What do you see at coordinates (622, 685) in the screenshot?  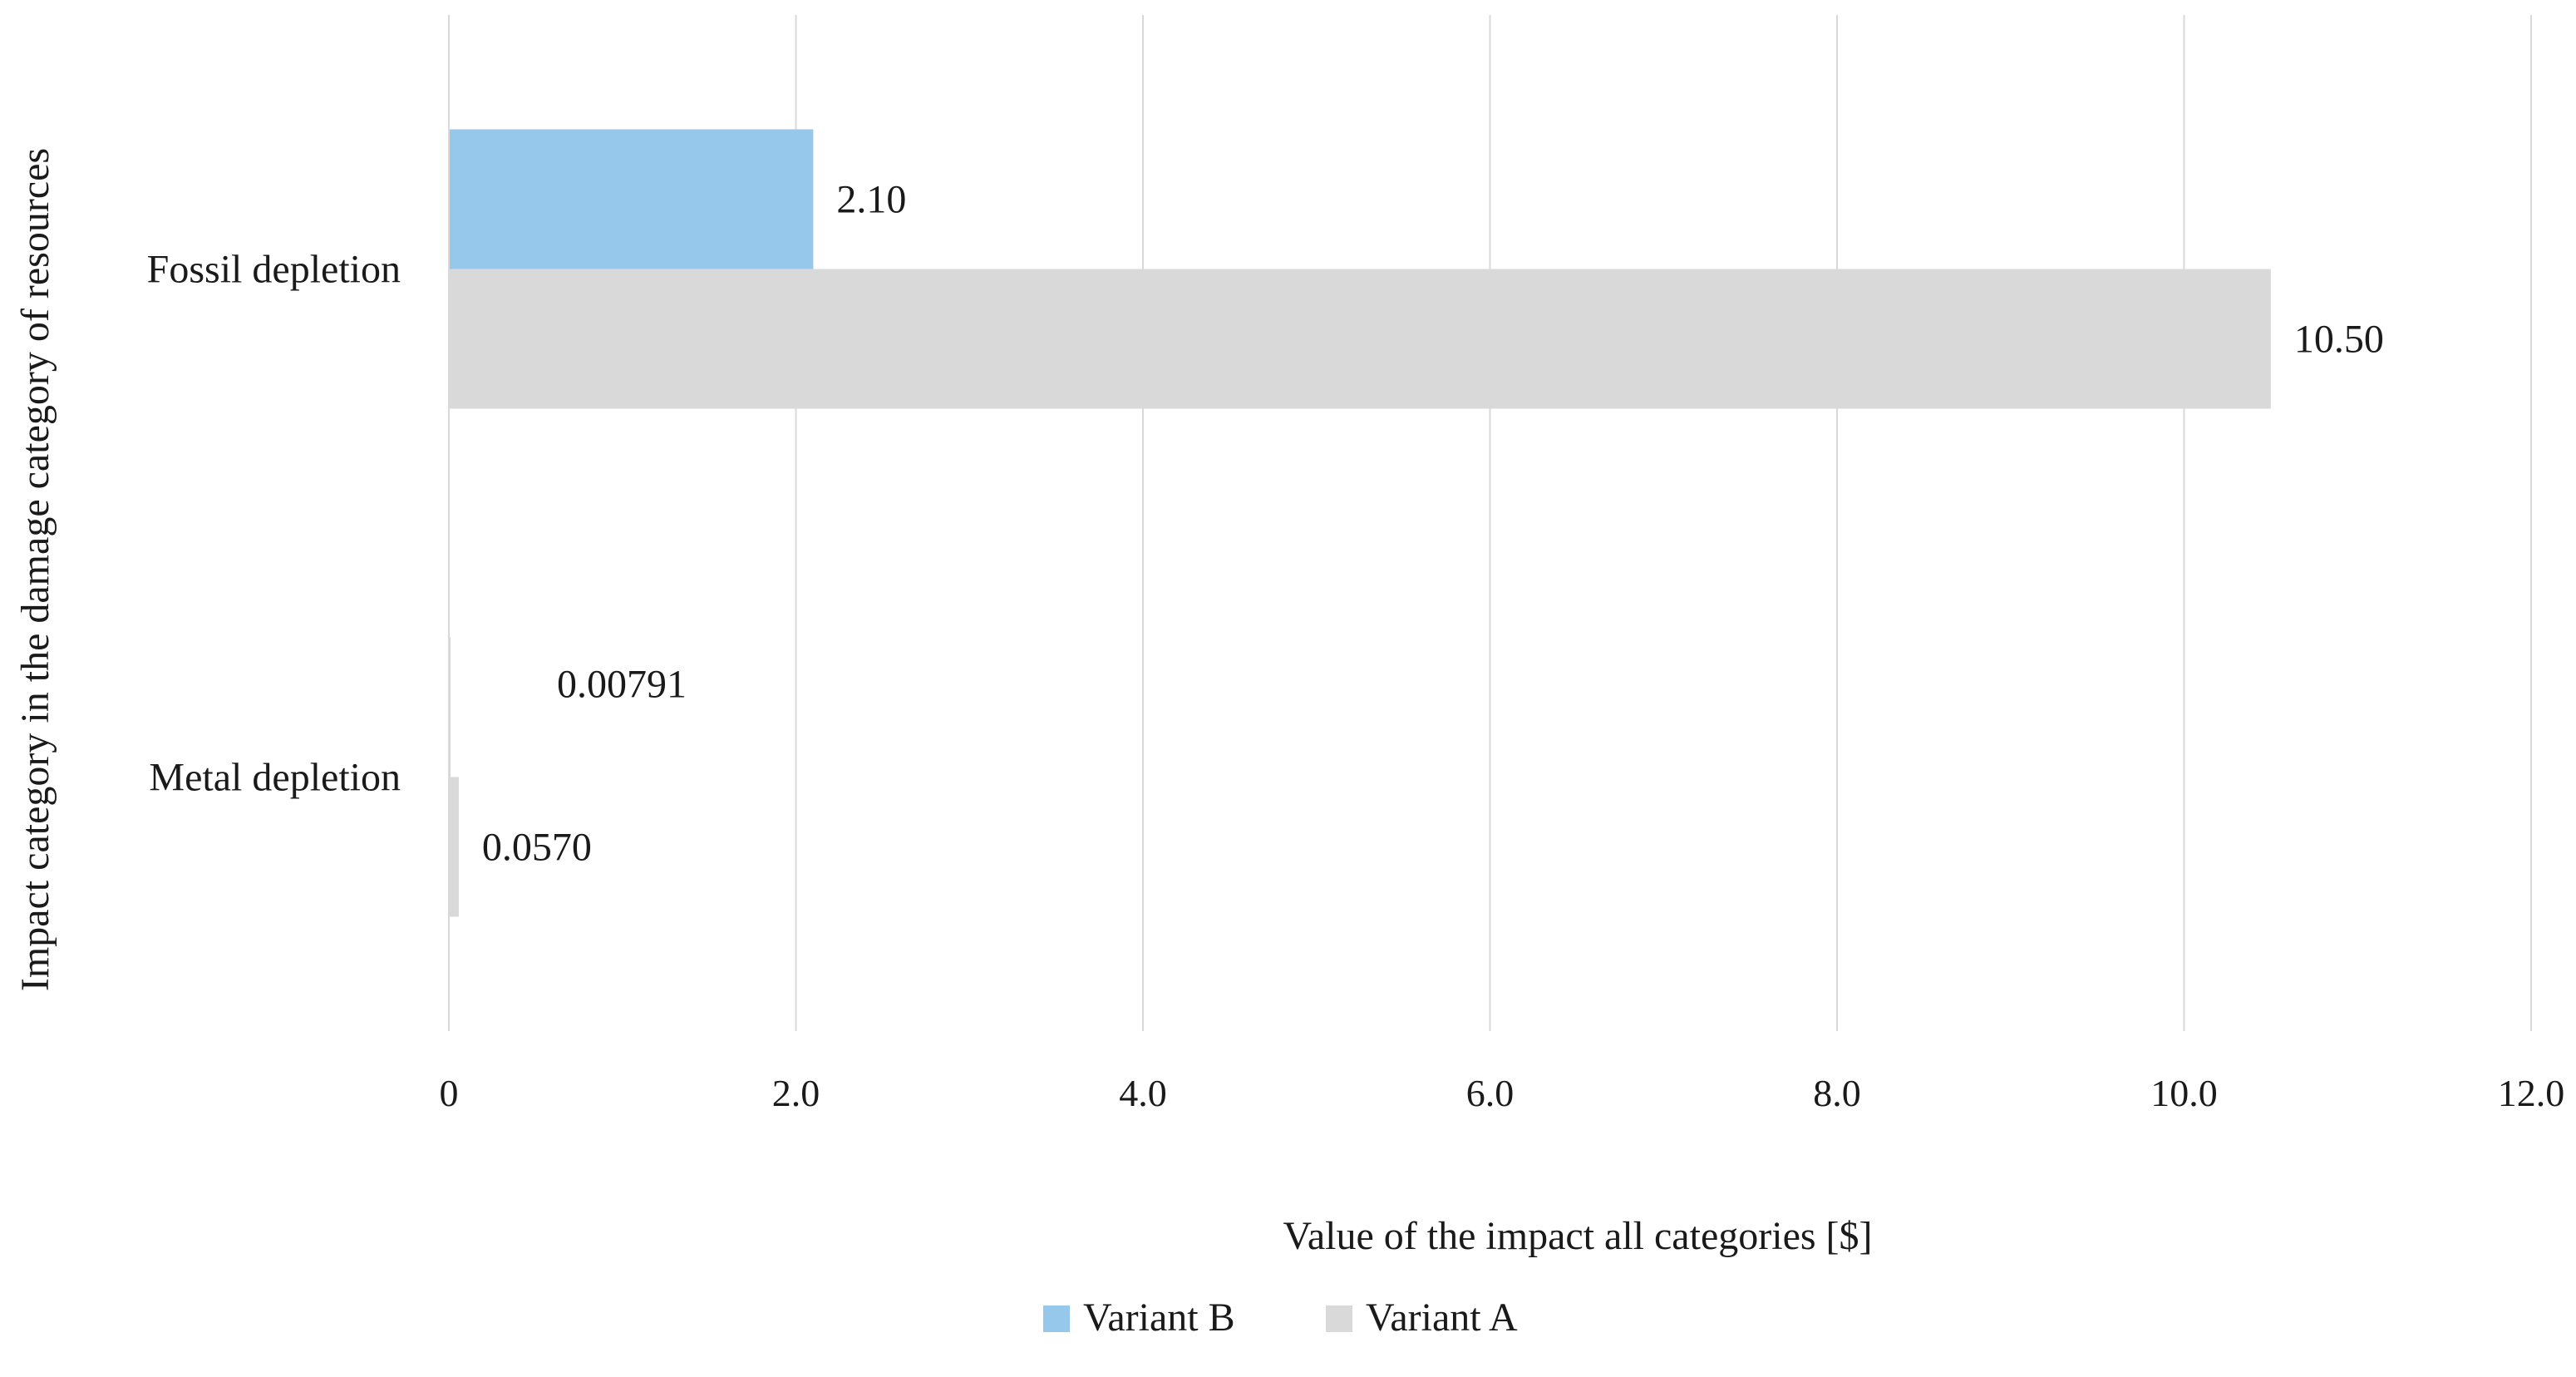 I see `data-label: 0.00791` at bounding box center [622, 685].